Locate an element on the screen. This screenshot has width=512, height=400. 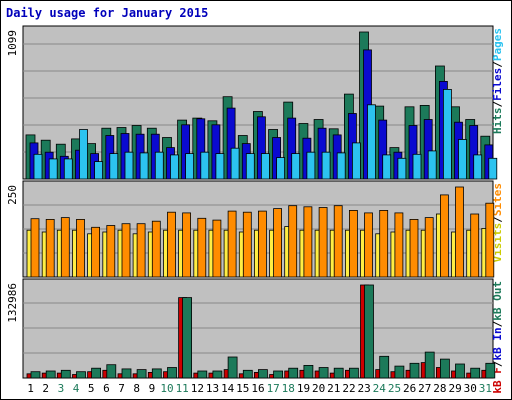
x-tick-label: 11 is located at coordinates (182, 388).